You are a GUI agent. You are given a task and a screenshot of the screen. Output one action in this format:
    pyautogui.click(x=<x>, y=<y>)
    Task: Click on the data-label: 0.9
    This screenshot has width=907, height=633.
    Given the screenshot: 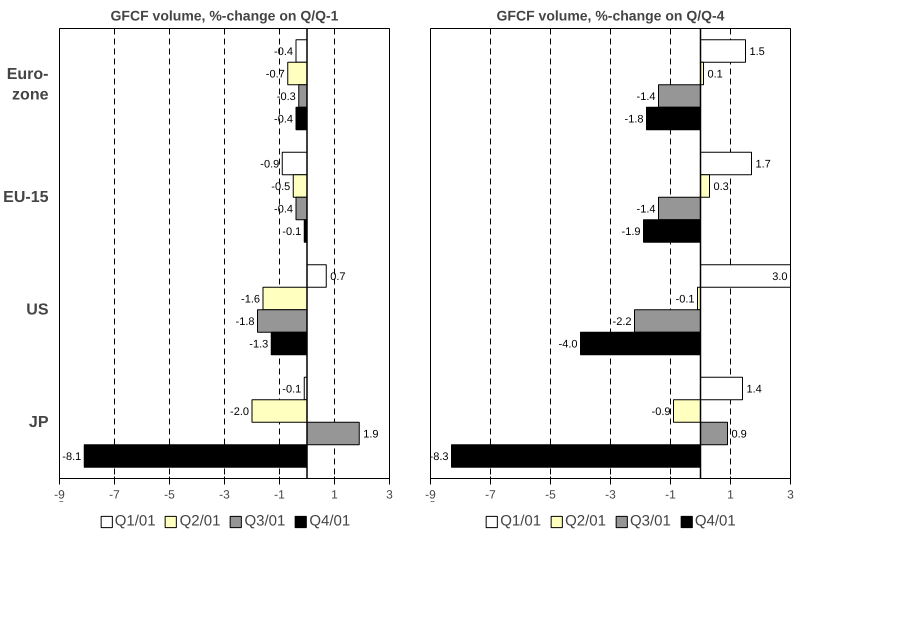 What is the action you would take?
    pyautogui.click(x=739, y=434)
    